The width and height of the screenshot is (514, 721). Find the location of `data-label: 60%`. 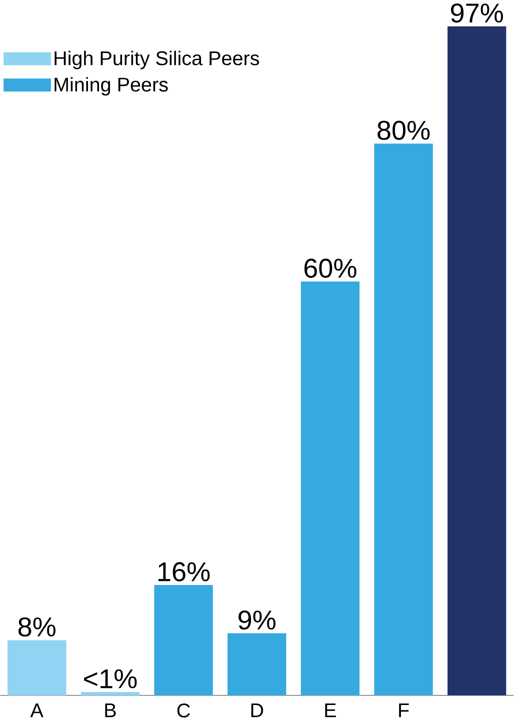

data-label: 60% is located at coordinates (330, 268).